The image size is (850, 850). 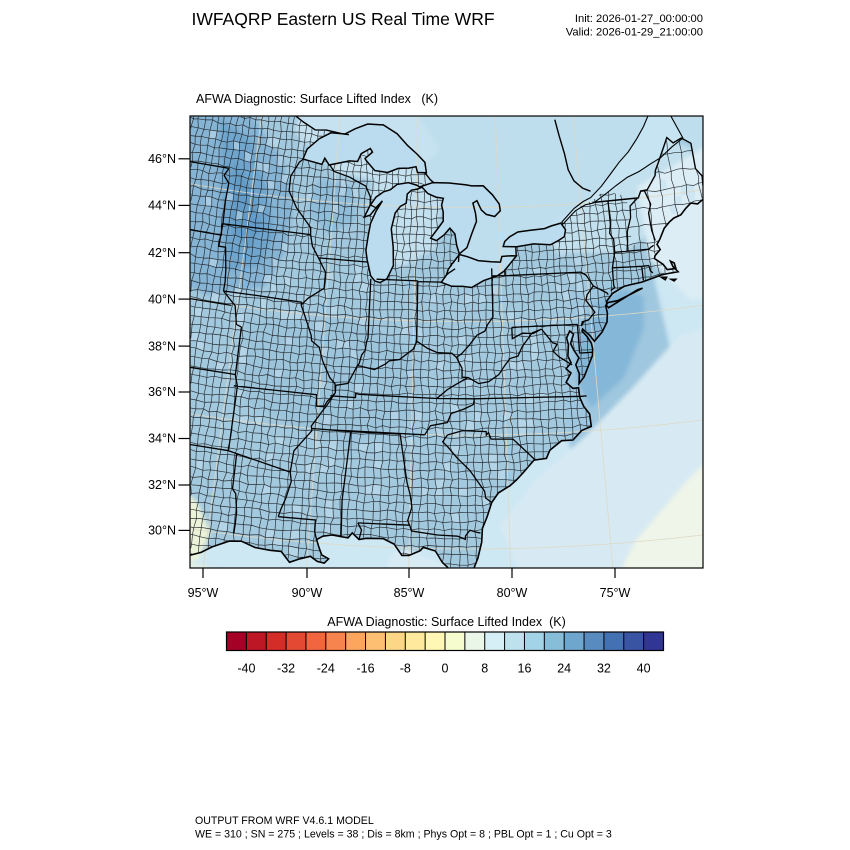 What do you see at coordinates (162, 531) in the screenshot?
I see `svg-text: 30°N` at bounding box center [162, 531].